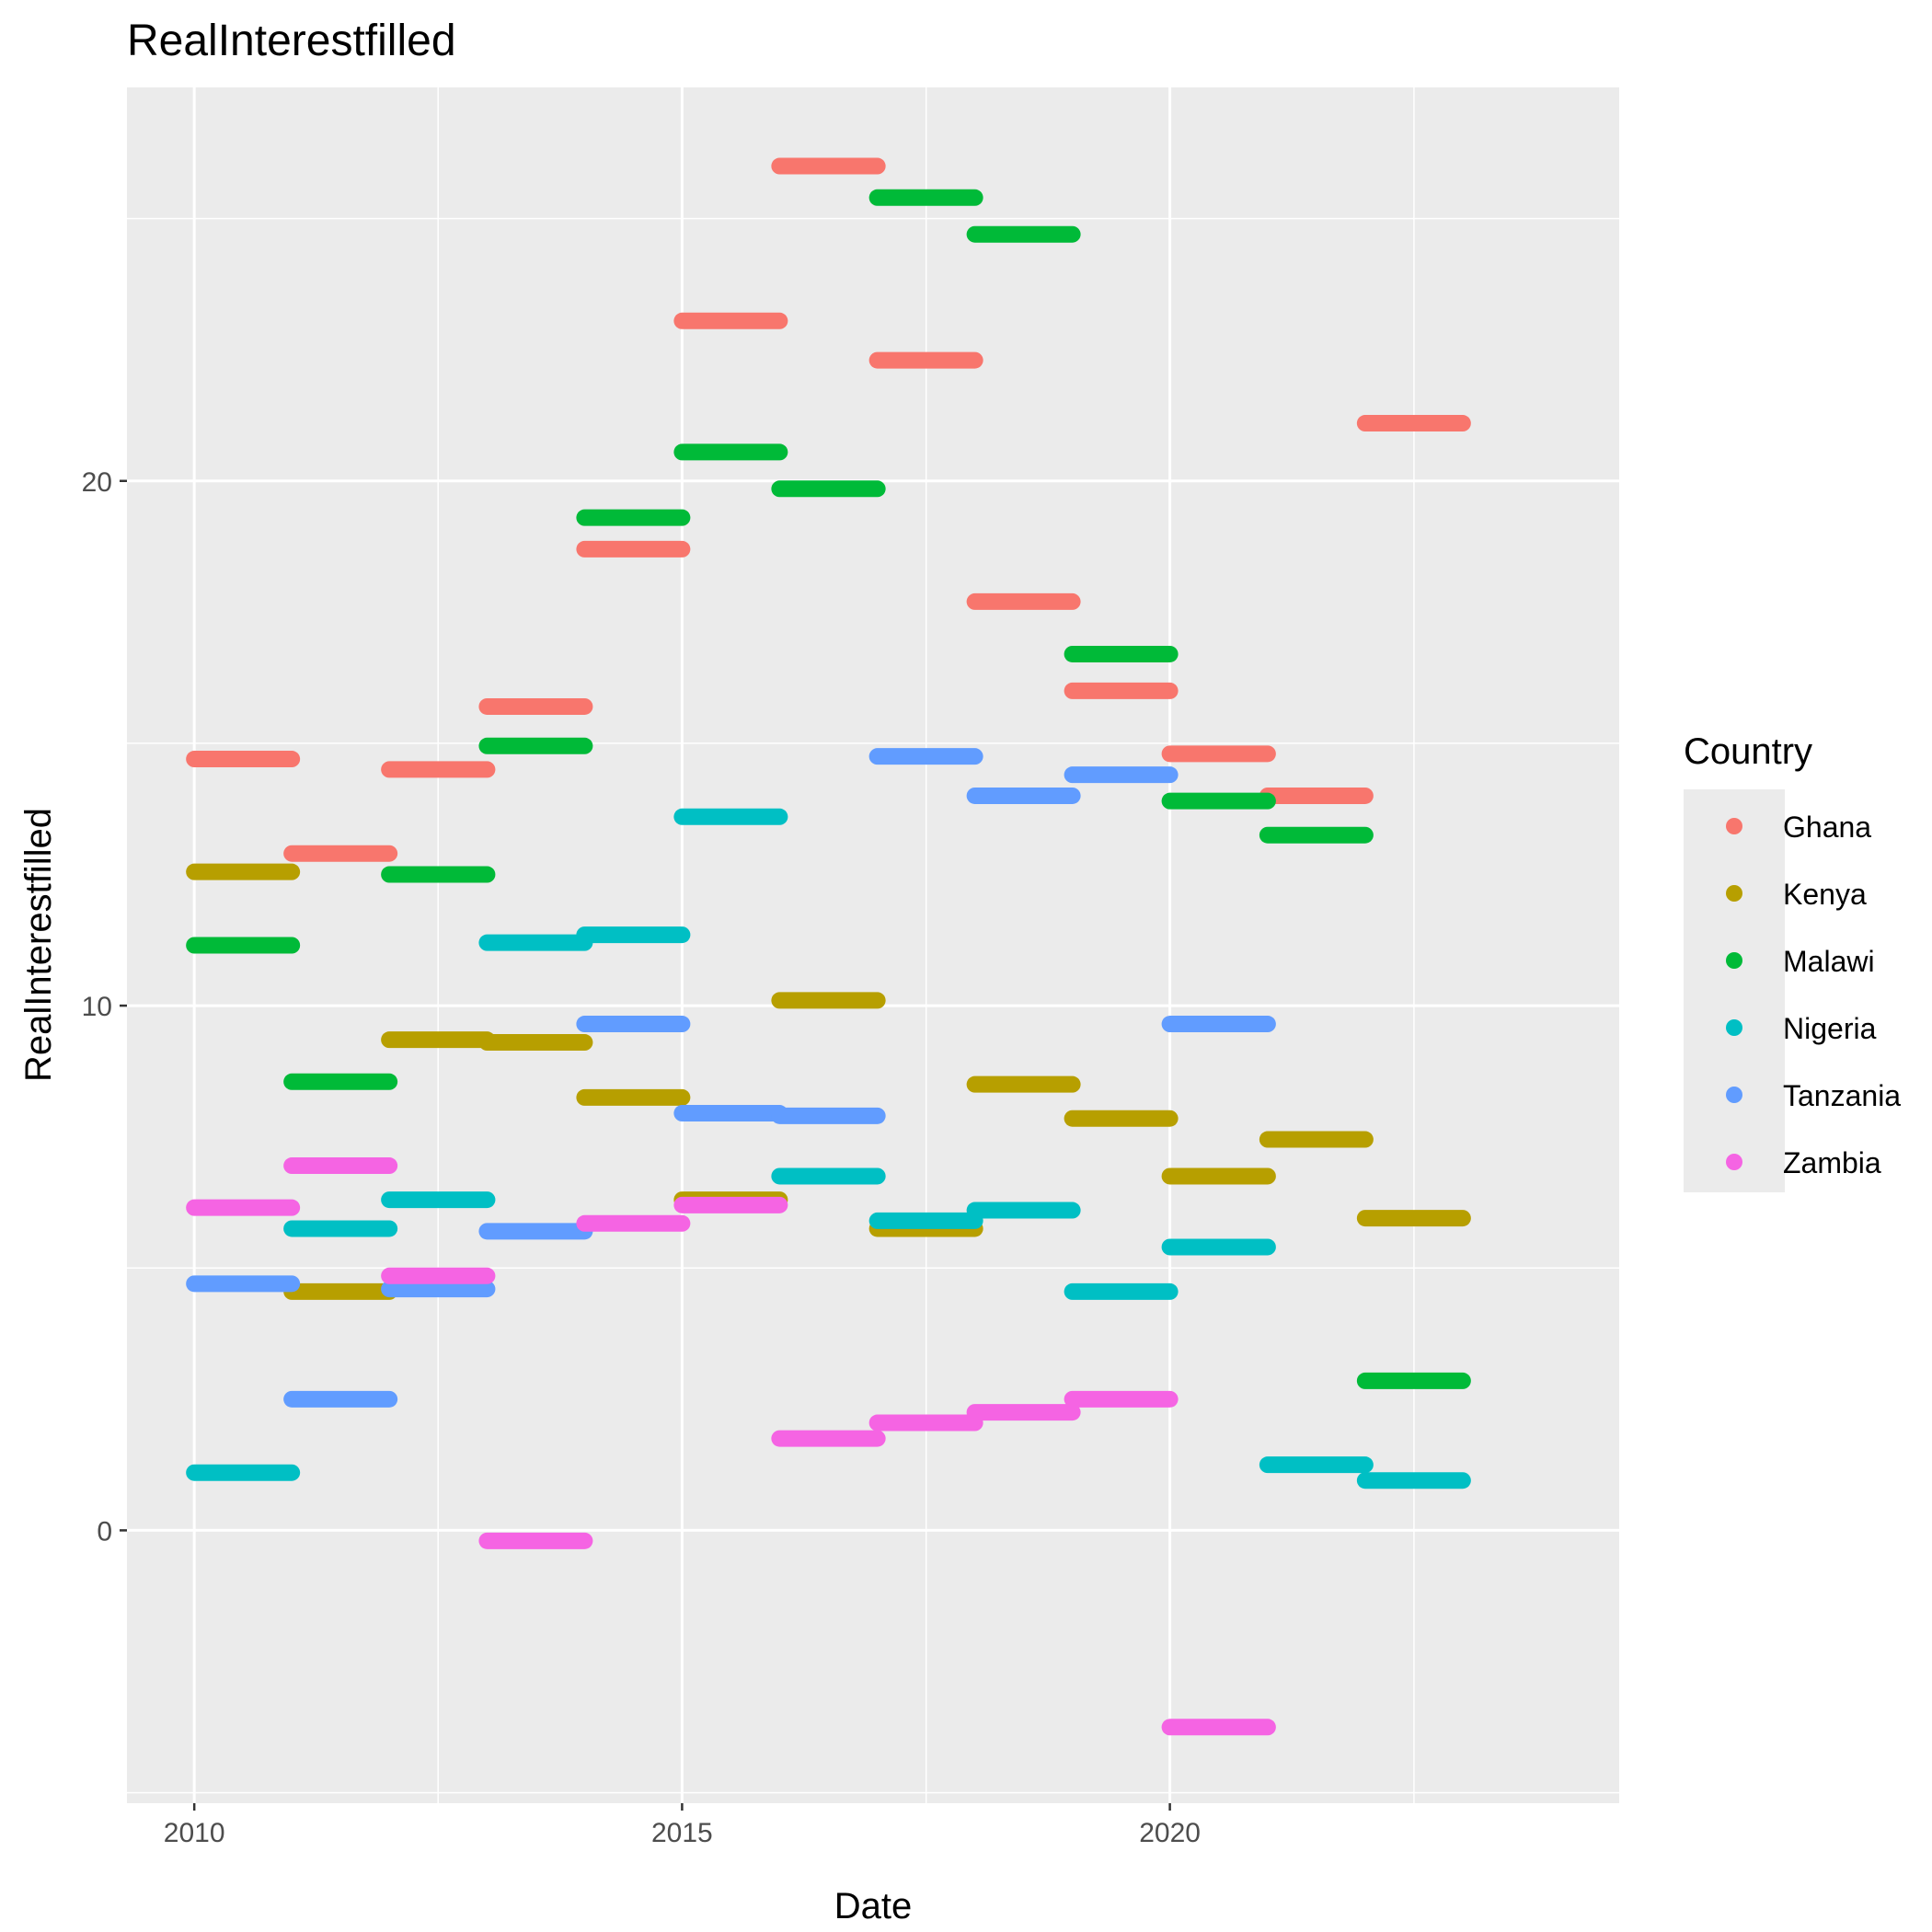  I want to click on legend-key-kenya, so click(1734, 893).